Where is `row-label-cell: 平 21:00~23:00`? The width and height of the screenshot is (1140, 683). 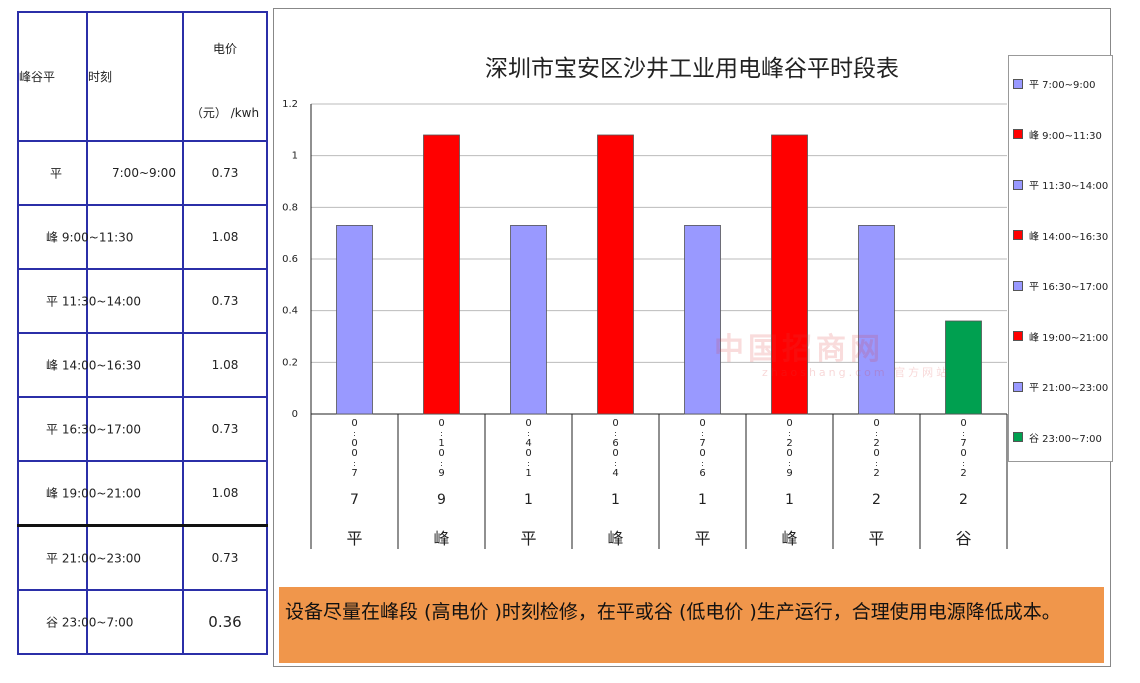 row-label-cell: 平 21:00~23:00 is located at coordinates (79, 557).